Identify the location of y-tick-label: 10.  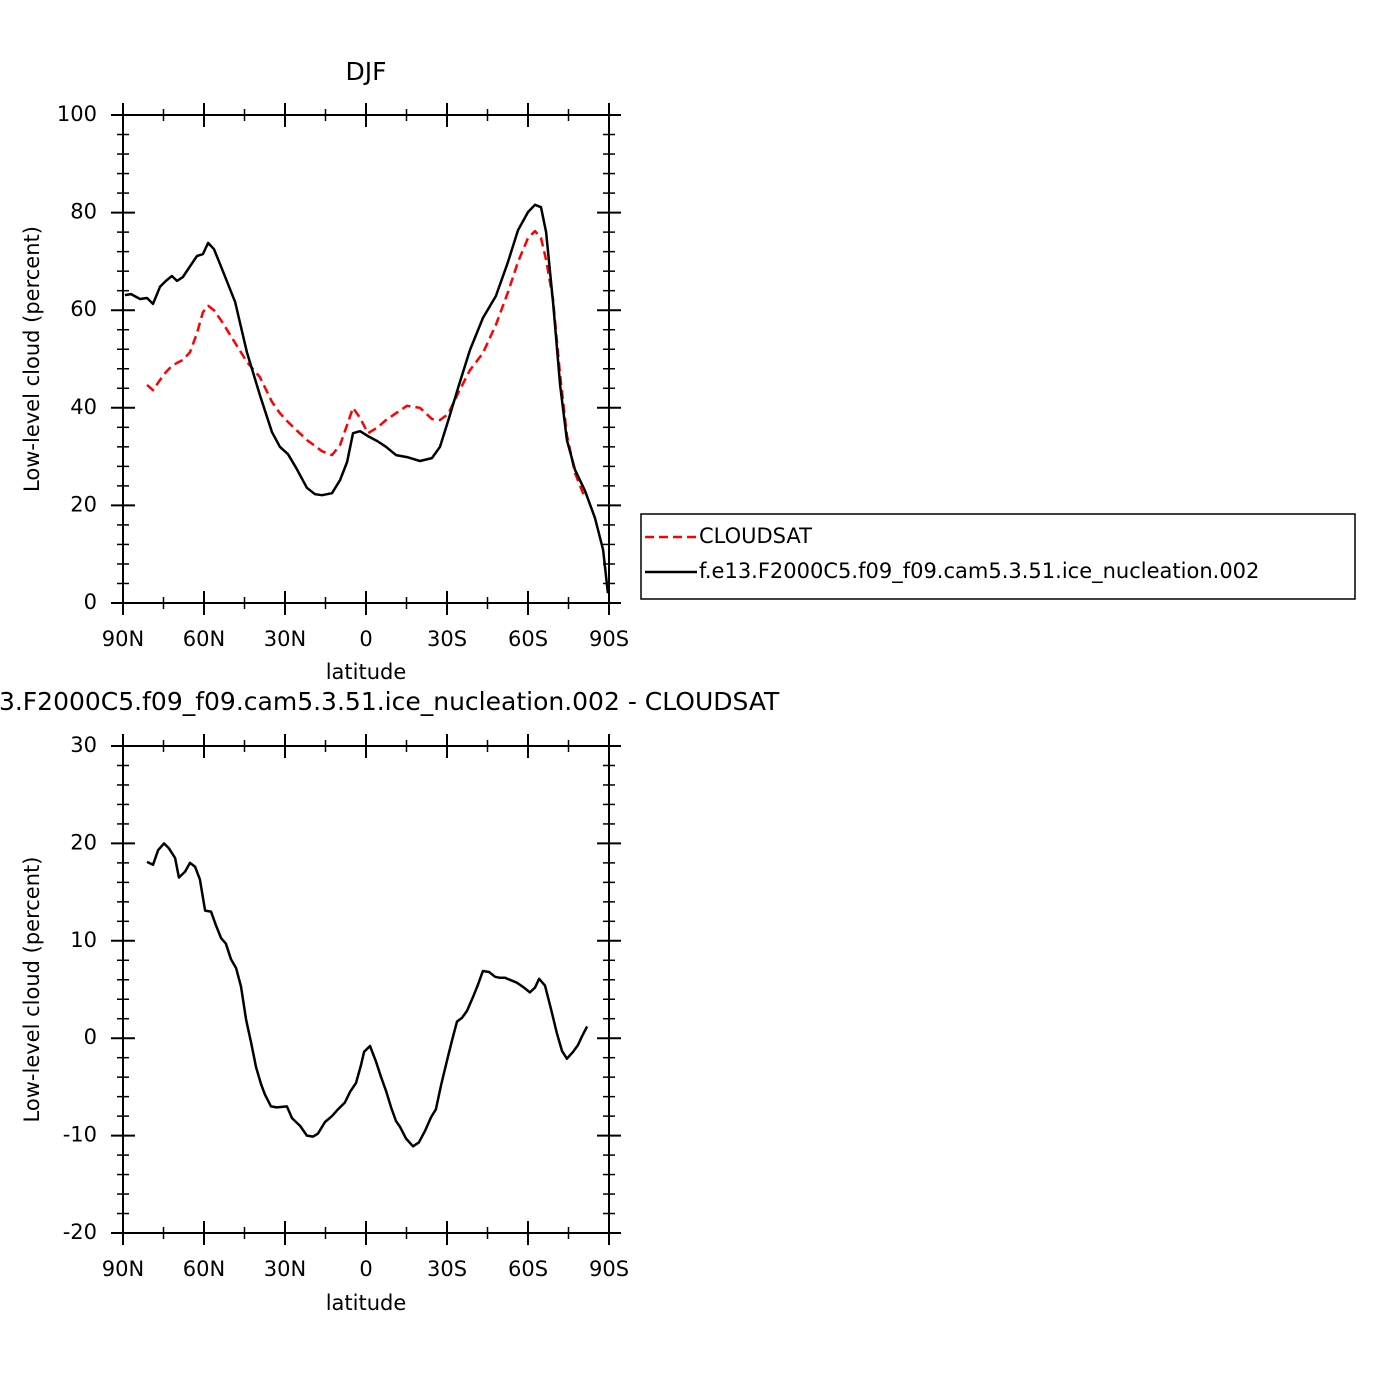
(83, 940).